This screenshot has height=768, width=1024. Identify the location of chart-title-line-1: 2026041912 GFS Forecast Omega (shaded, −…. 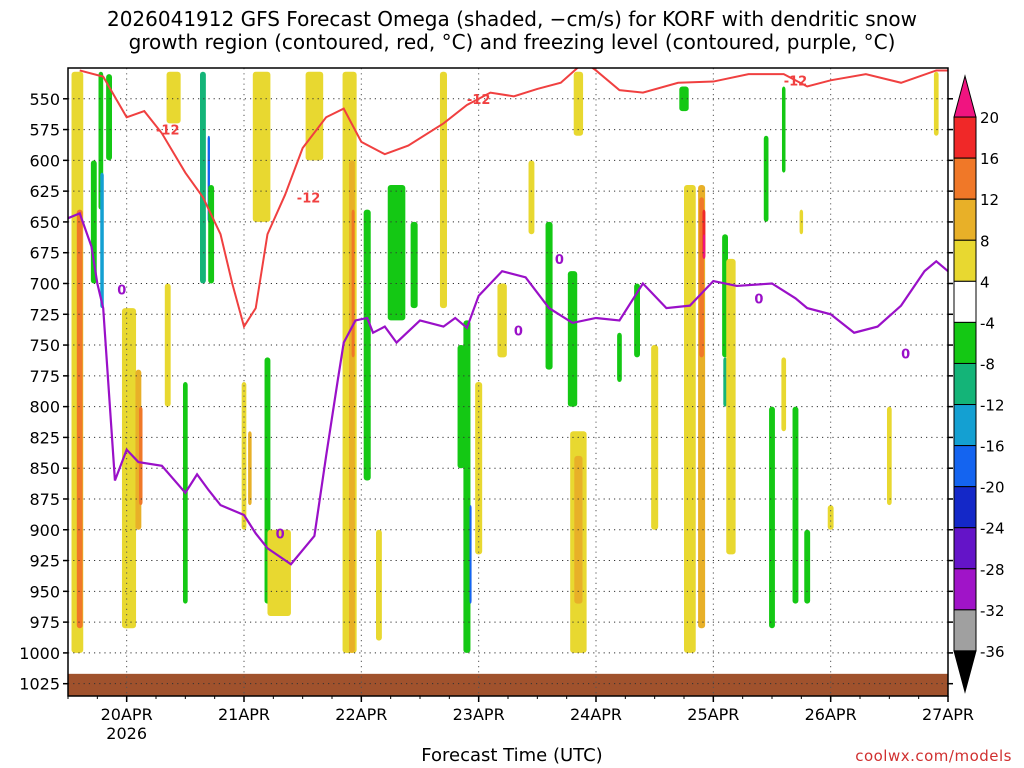
(511, 19).